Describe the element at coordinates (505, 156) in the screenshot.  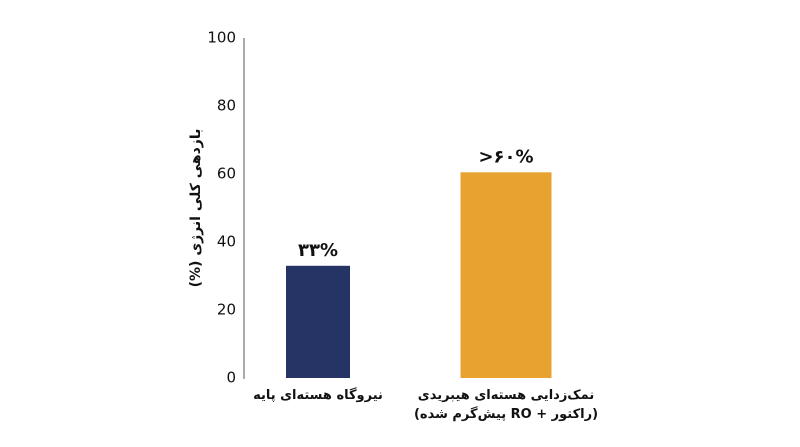
I see `value-label: >۶۰%` at that location.